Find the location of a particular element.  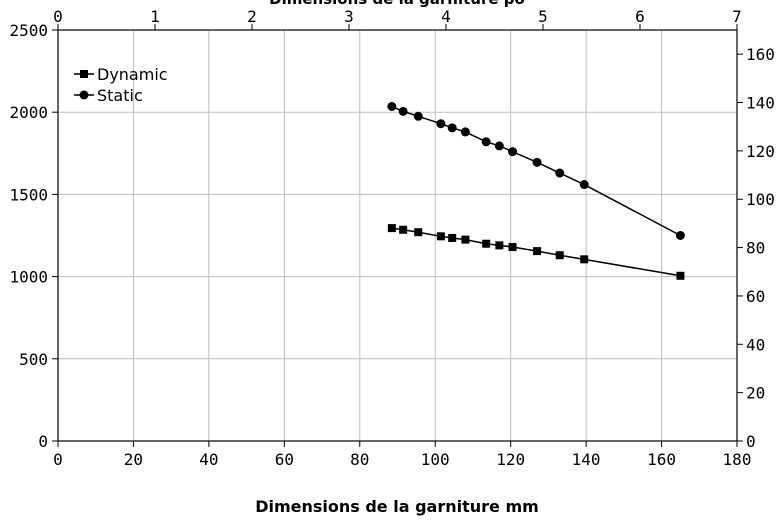

x-top-tick-label: 2 is located at coordinates (252, 16).